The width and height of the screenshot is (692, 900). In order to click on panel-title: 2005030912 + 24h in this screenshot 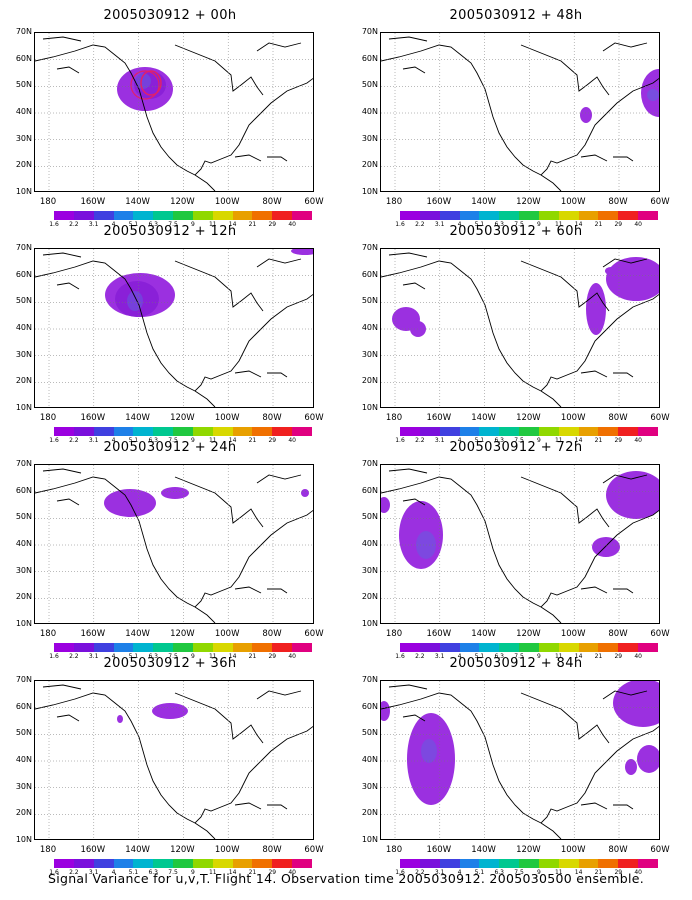, I will do `click(170, 447)`.